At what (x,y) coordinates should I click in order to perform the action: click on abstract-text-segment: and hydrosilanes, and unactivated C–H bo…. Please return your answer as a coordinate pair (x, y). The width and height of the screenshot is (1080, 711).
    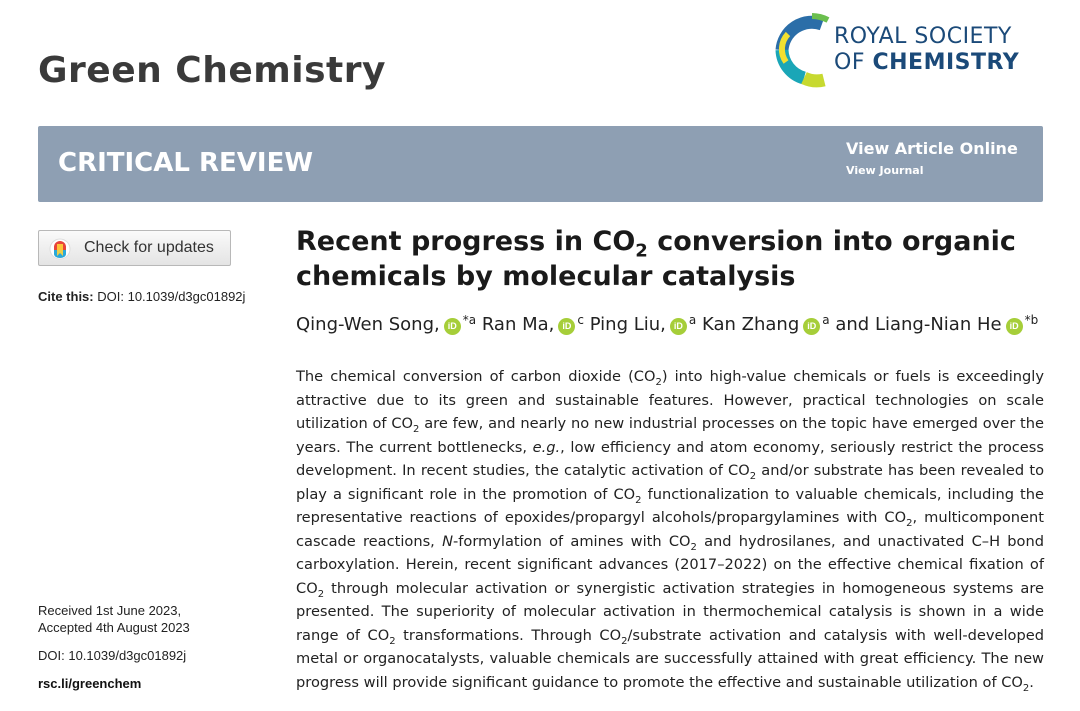
    Looking at the image, I should click on (670, 564).